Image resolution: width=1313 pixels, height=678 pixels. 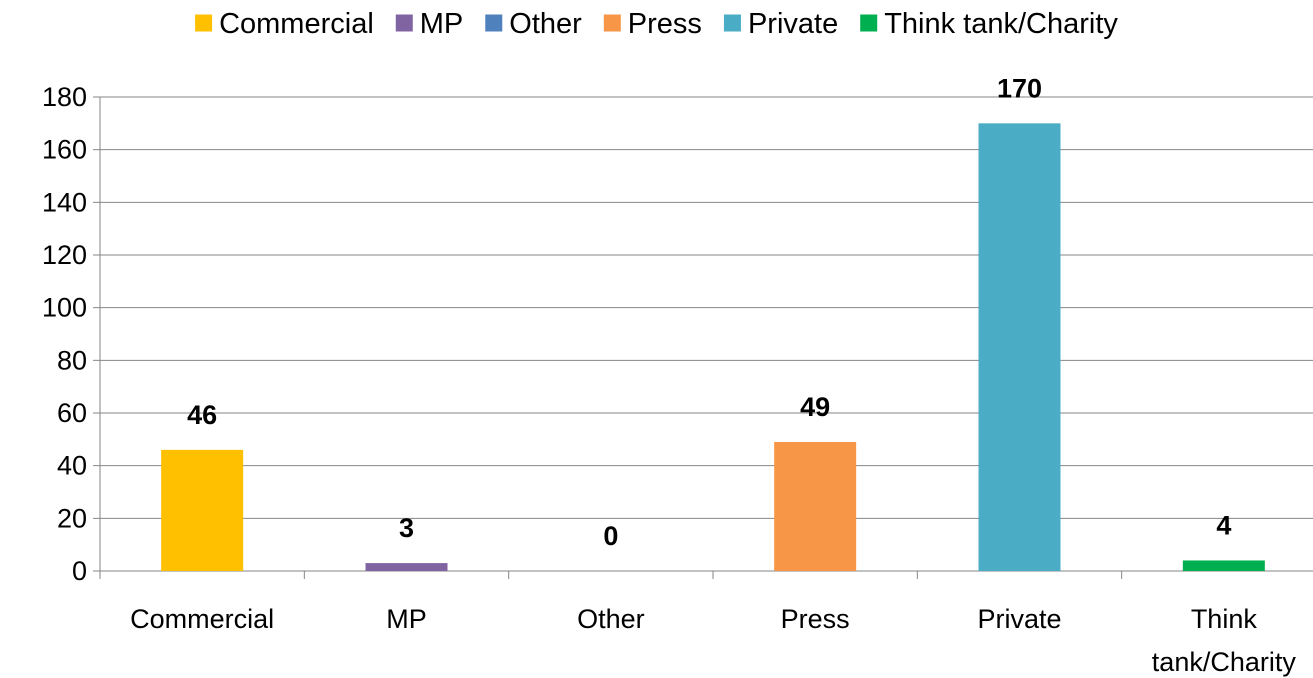 What do you see at coordinates (202, 619) in the screenshot?
I see `x-tick-label-commercial: Commercial` at bounding box center [202, 619].